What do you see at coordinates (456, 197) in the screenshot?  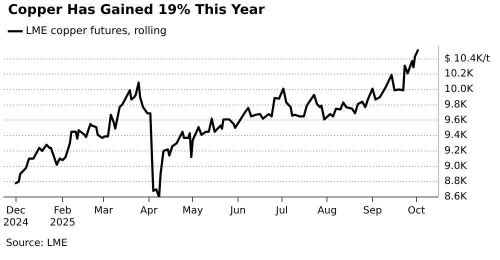 I see `y-tick-label: 8.6K` at bounding box center [456, 197].